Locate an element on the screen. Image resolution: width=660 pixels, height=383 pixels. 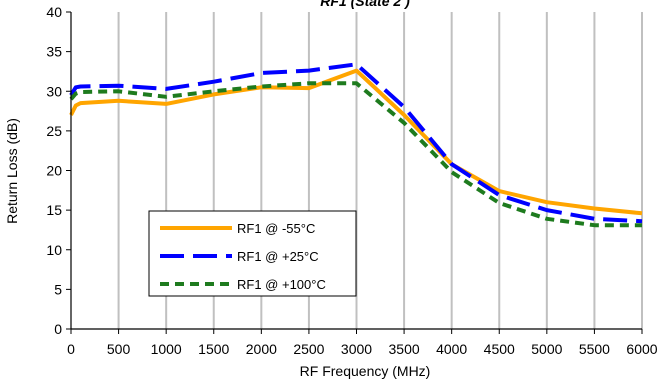
legend-label-1: RF1 @ -55°C is located at coordinates (276, 228).